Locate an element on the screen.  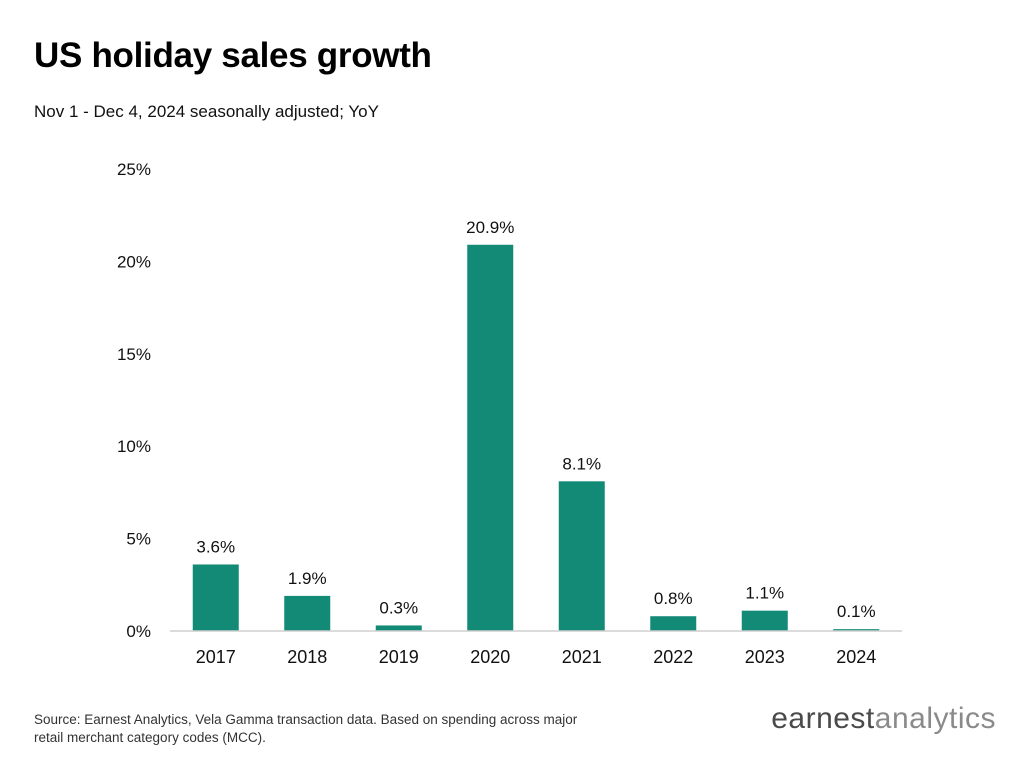
data-label-2018: 1.9% is located at coordinates (307, 578).